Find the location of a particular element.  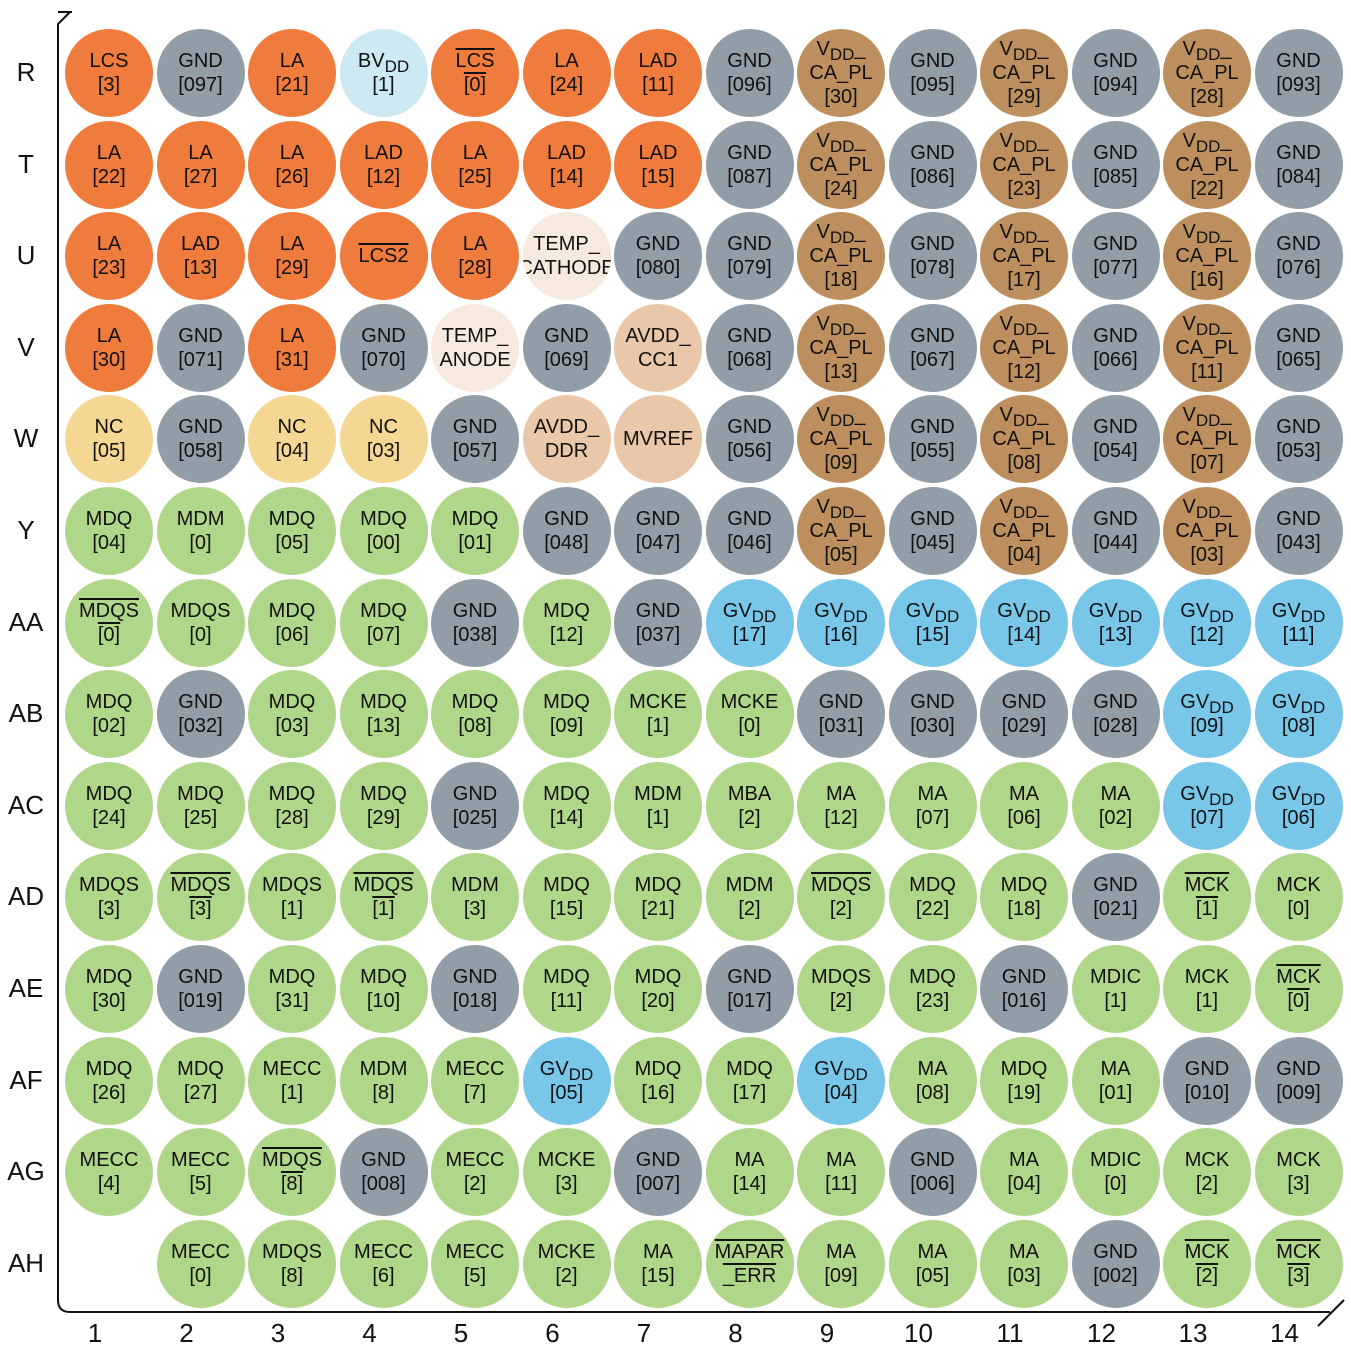

ball-AE1: MDQ [30] is located at coordinates (109, 989).